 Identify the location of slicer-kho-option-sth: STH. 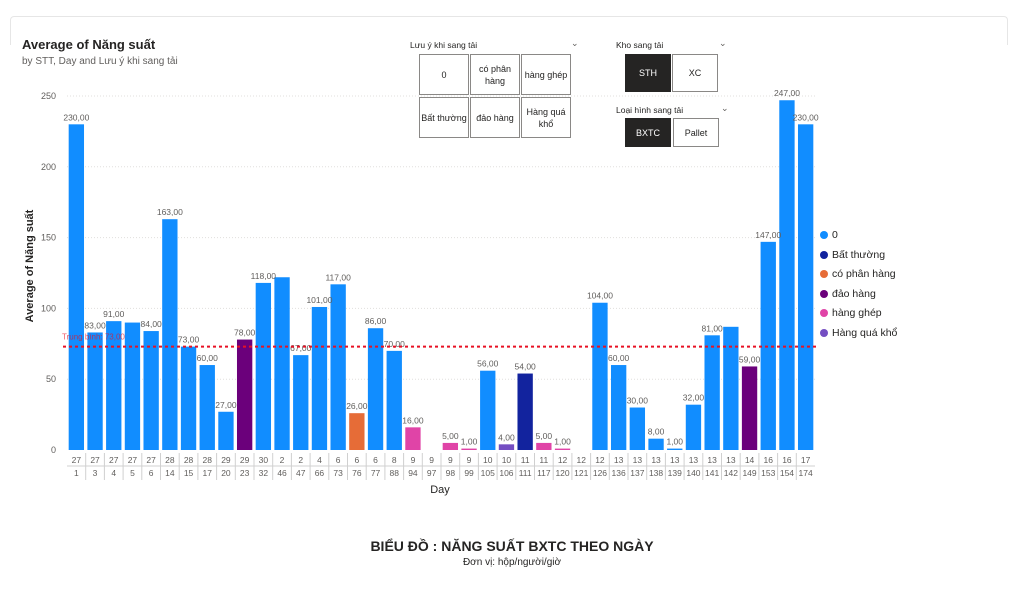
(648, 73).